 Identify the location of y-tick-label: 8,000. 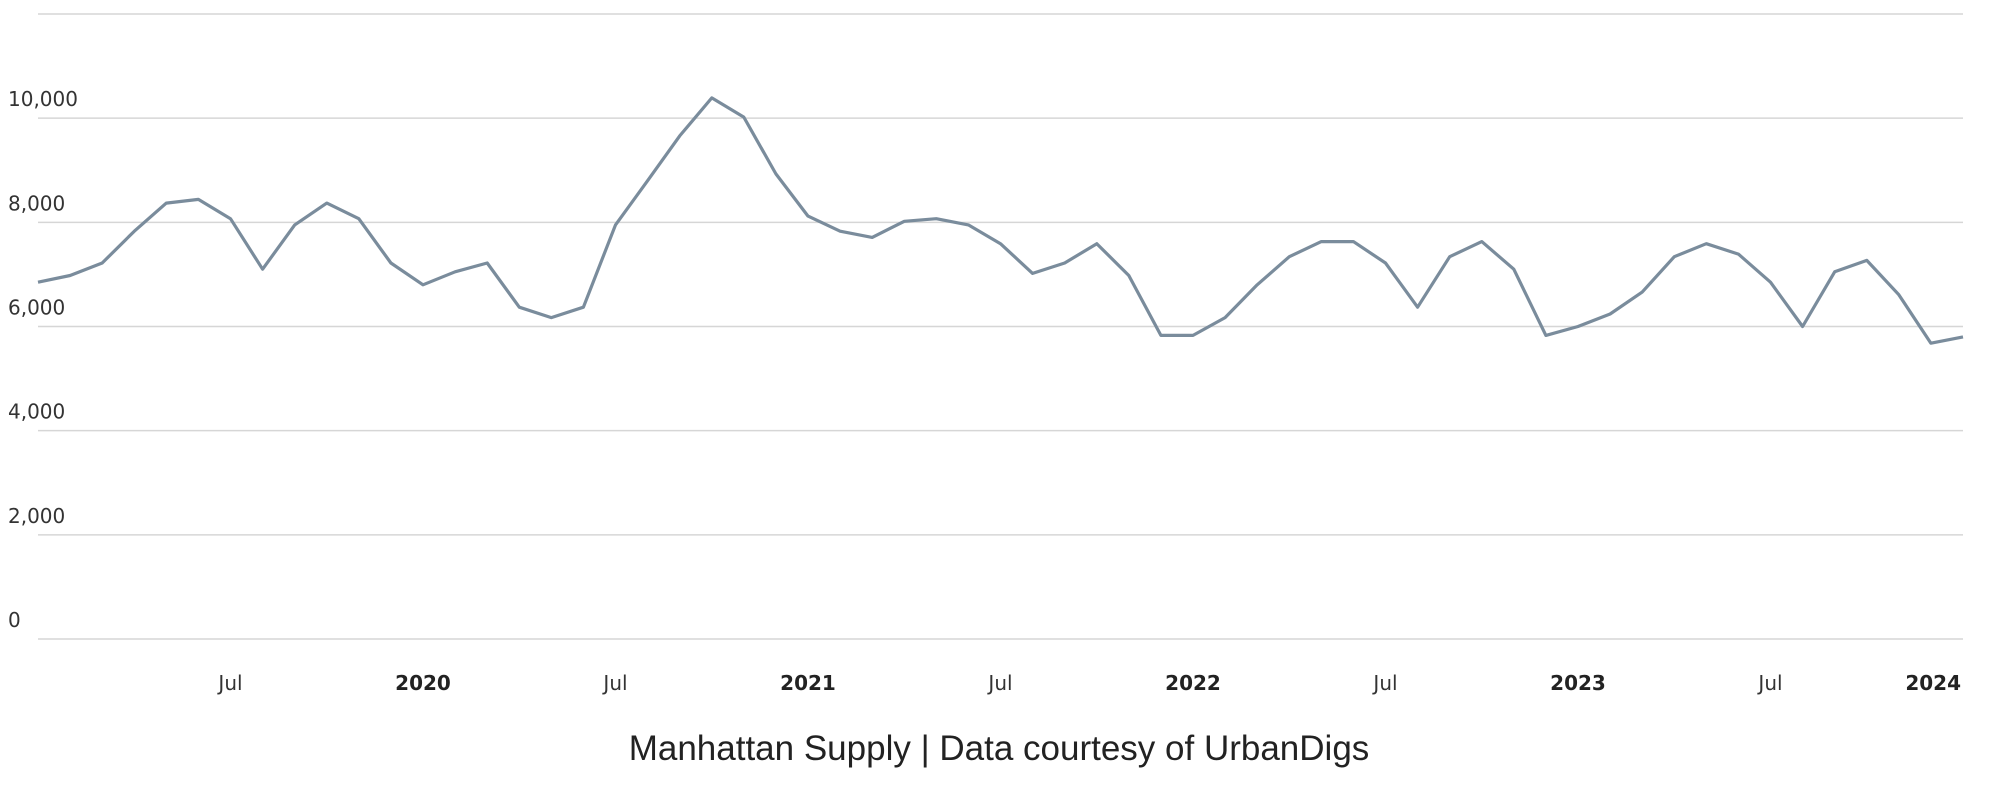
(36, 203).